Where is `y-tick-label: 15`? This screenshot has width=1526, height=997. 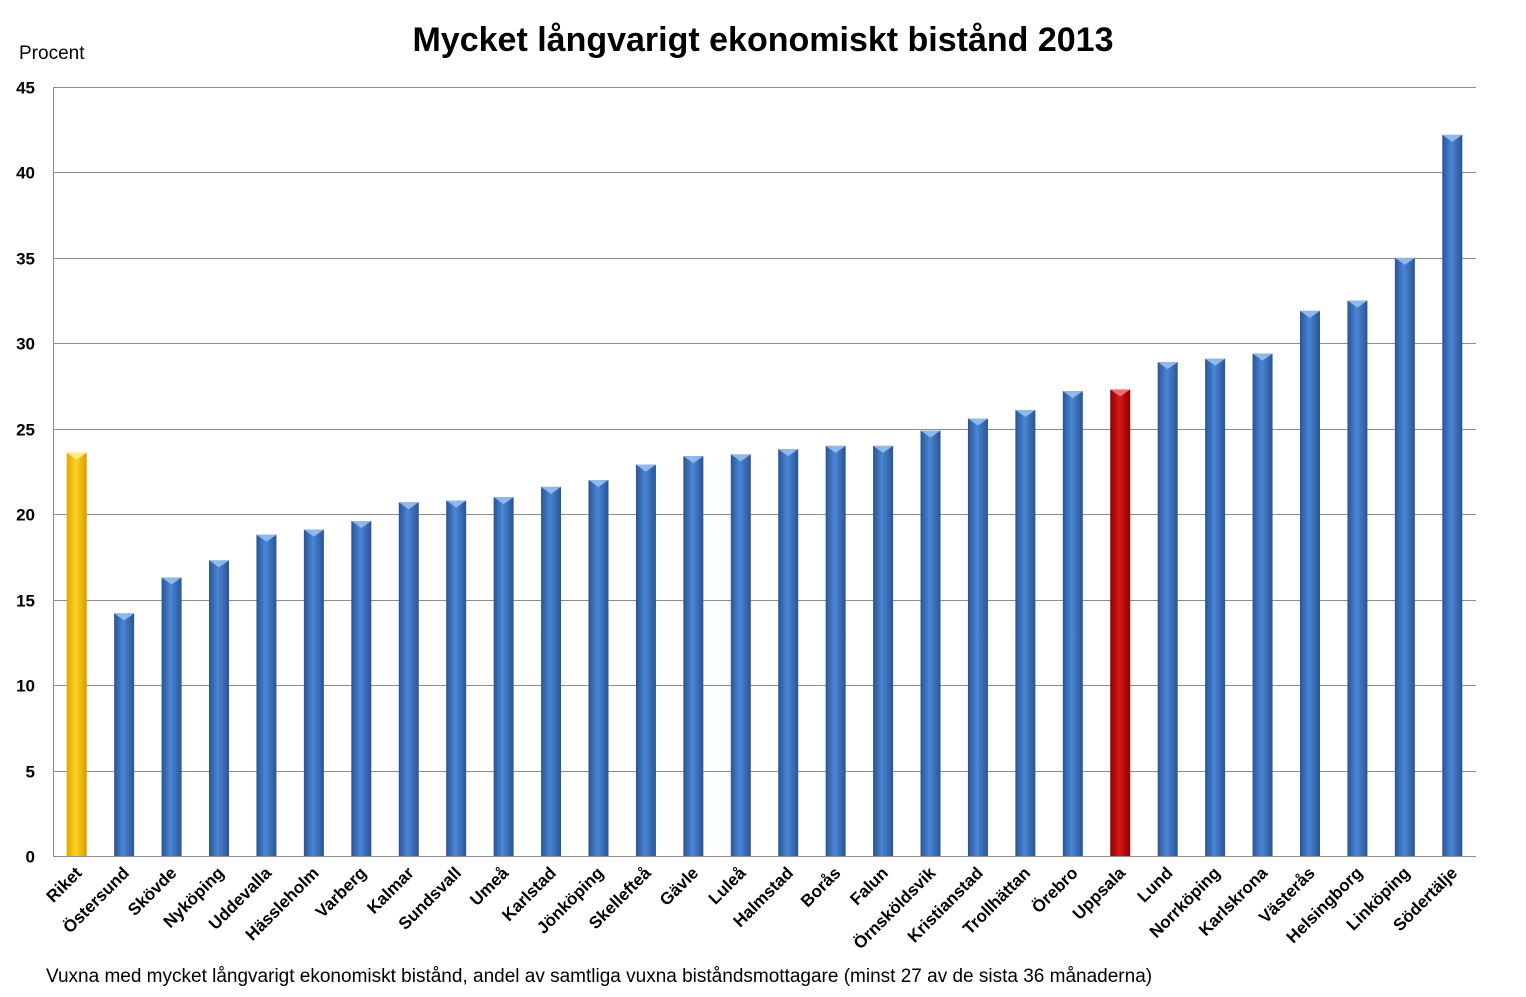 y-tick-label: 15 is located at coordinates (25, 601).